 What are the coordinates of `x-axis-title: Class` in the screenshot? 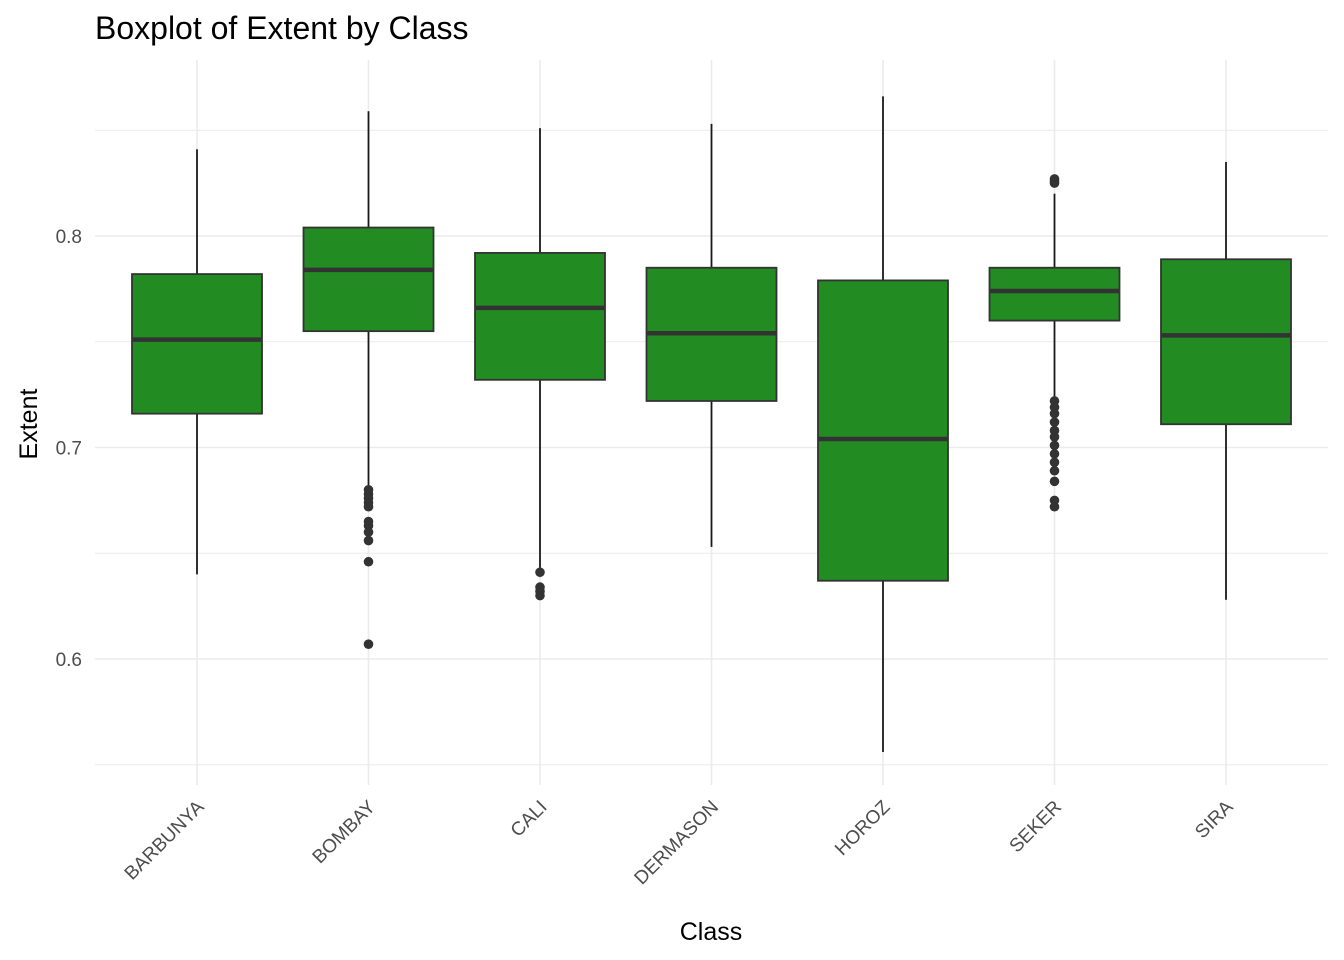 It's located at (711, 932).